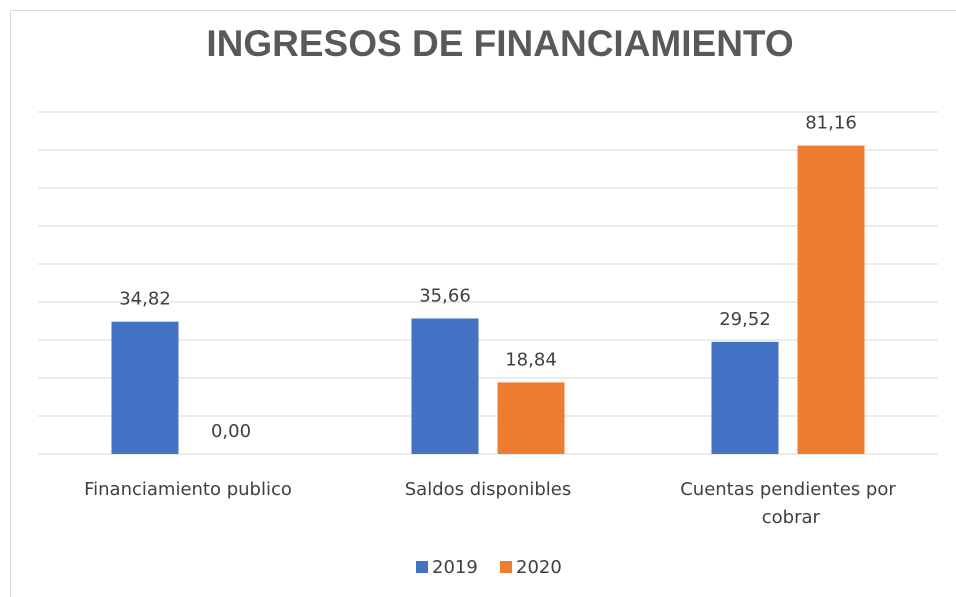 The image size is (956, 597). I want to click on data-label: 81,16, so click(831, 123).